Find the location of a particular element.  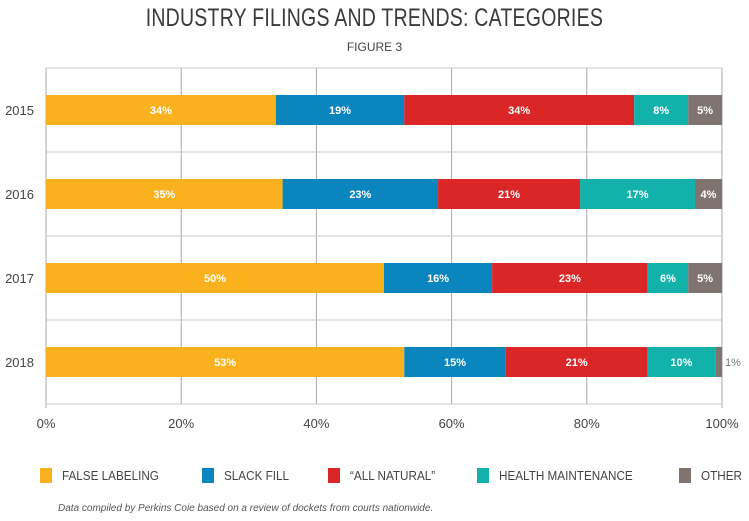

data-label: 6% is located at coordinates (668, 279).